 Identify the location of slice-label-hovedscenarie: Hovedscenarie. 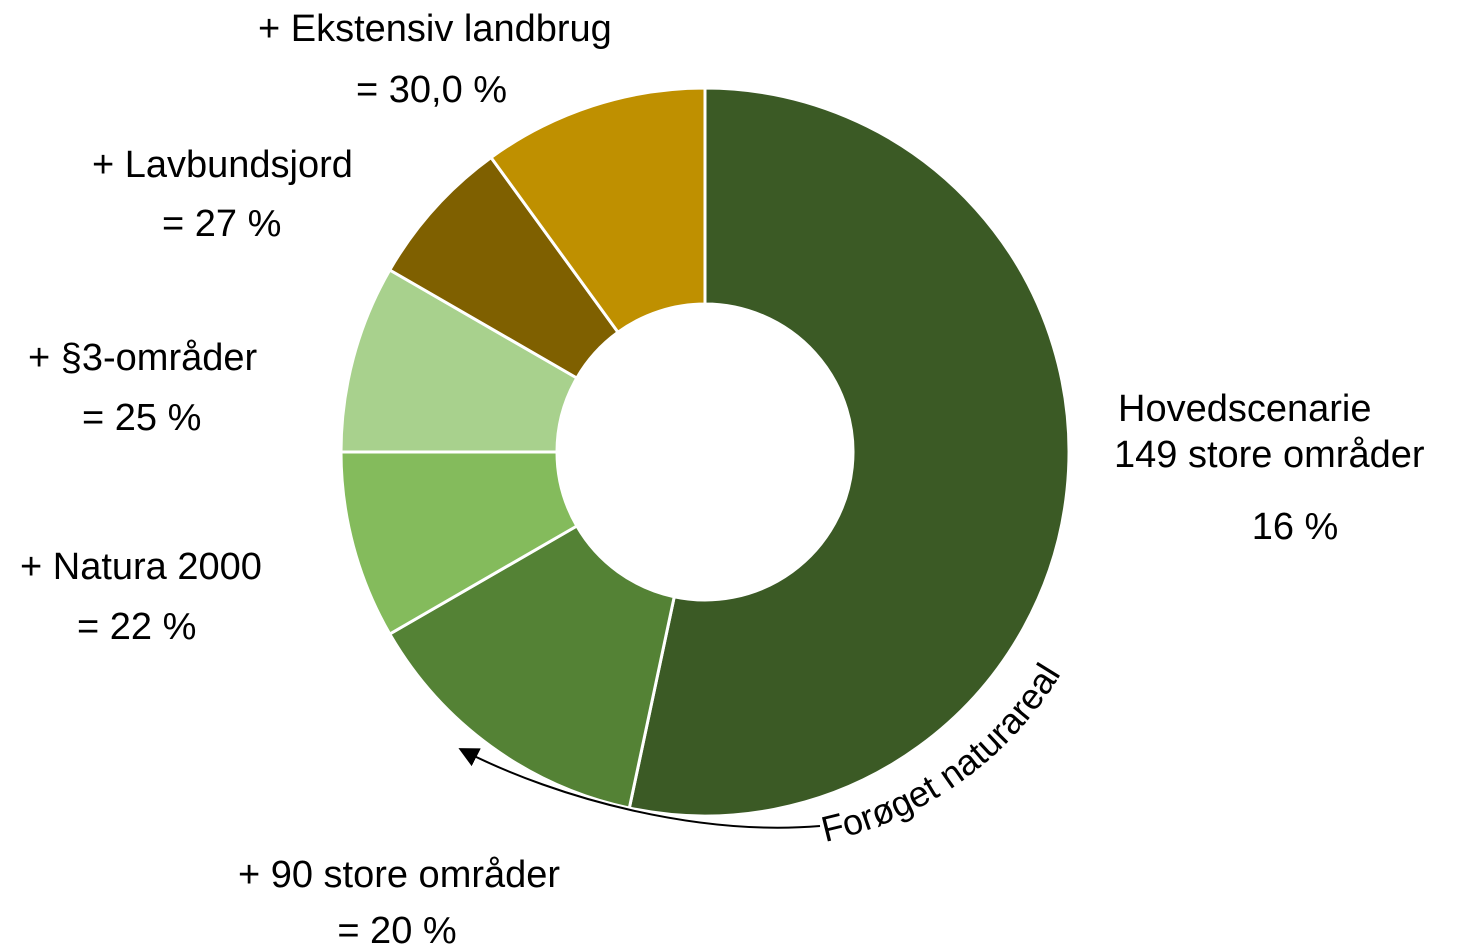
(1245, 409).